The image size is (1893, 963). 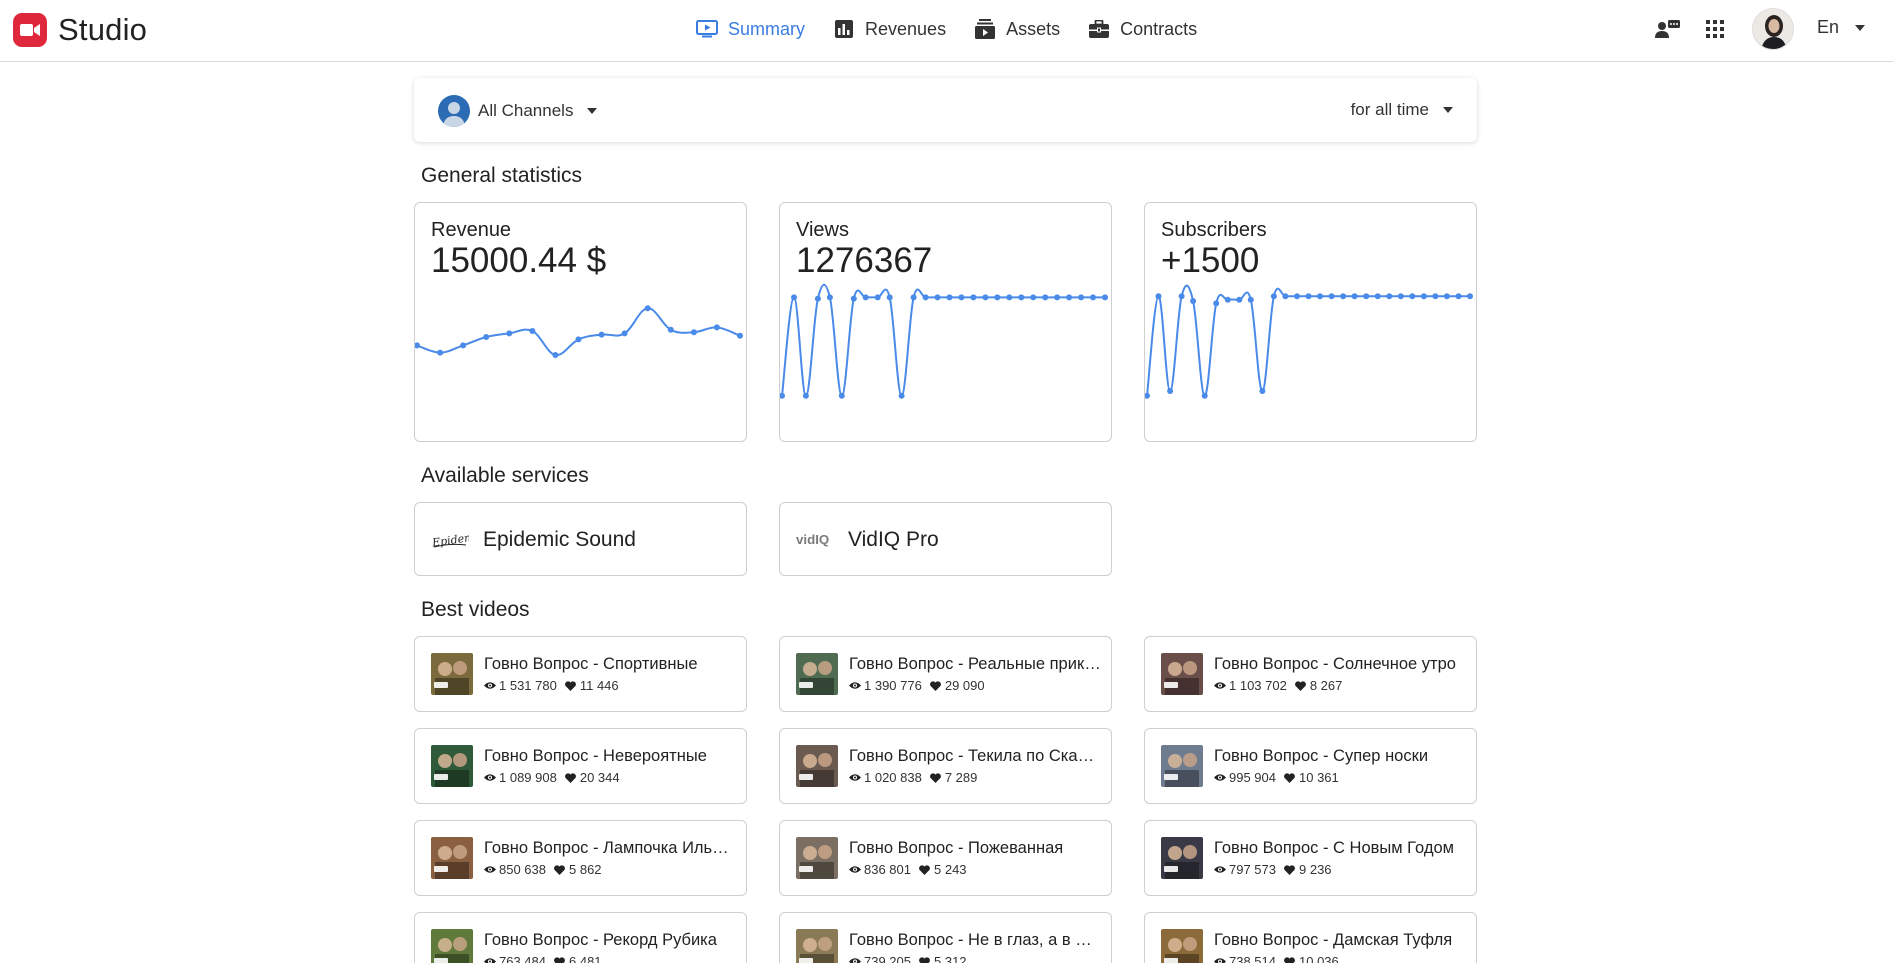 I want to click on section-services-title: Available services, so click(x=505, y=475).